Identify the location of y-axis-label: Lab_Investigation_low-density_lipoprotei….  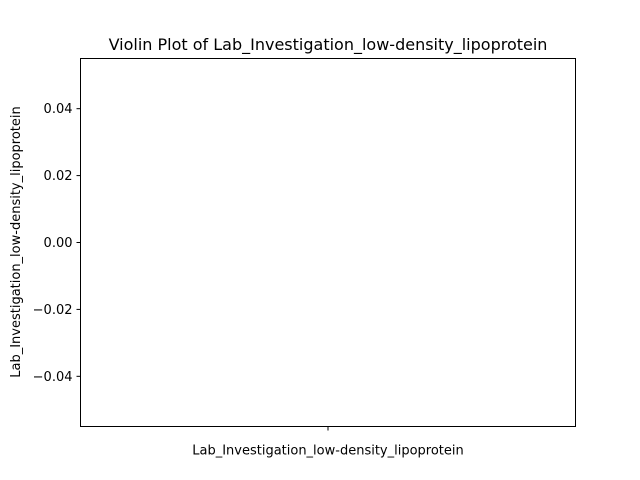
(16, 242).